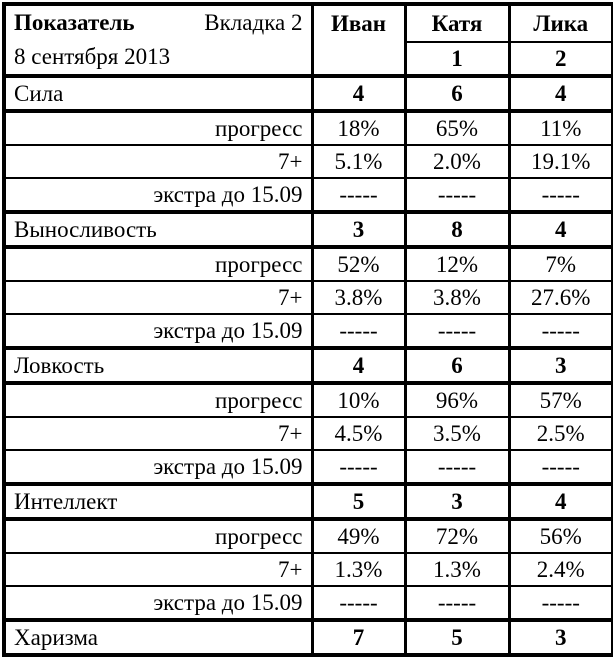 This screenshot has height=657, width=613. Describe the element at coordinates (358, 128) in the screenshot. I see `metric-value-cell: 18%` at that location.